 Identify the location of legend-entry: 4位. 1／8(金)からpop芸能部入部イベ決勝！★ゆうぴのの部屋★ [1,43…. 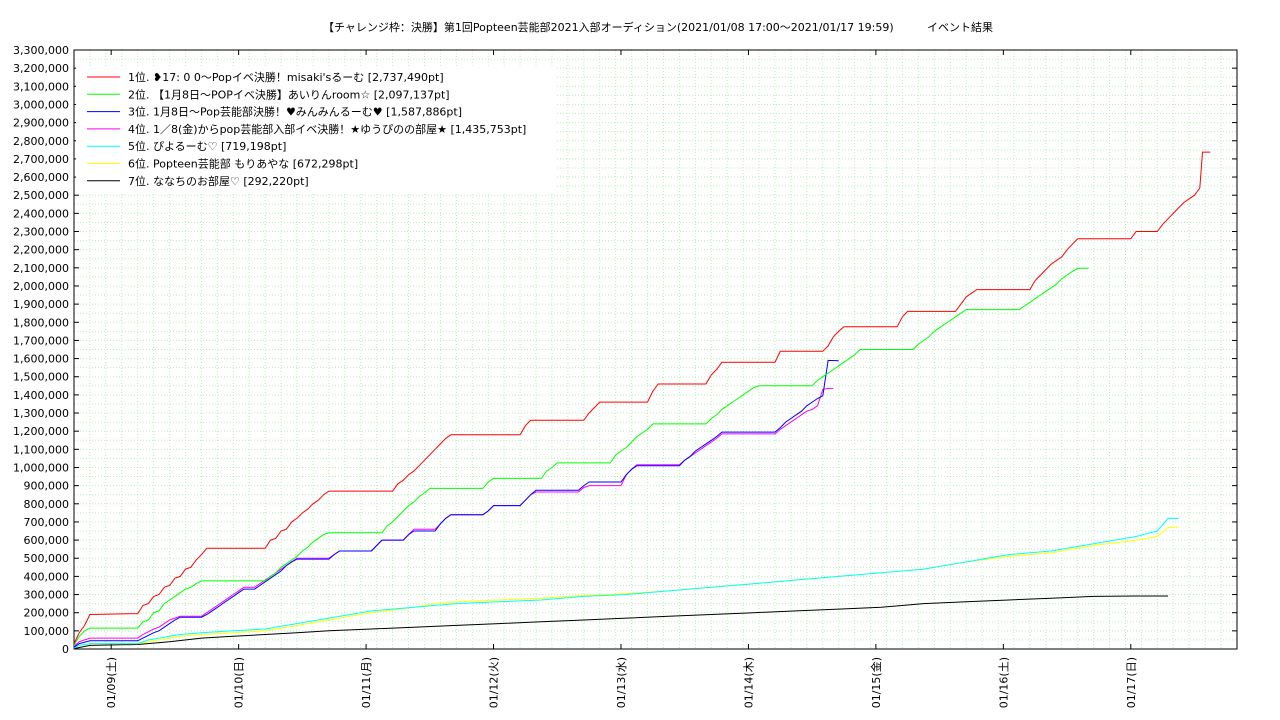
(327, 129).